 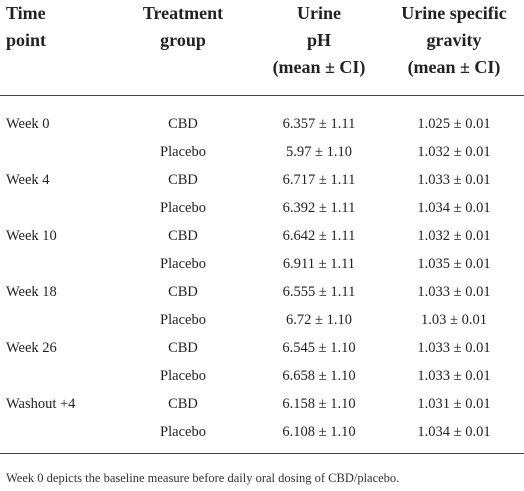 I want to click on header-urine-sg-line-3: (mean ± CI), so click(x=454, y=67).